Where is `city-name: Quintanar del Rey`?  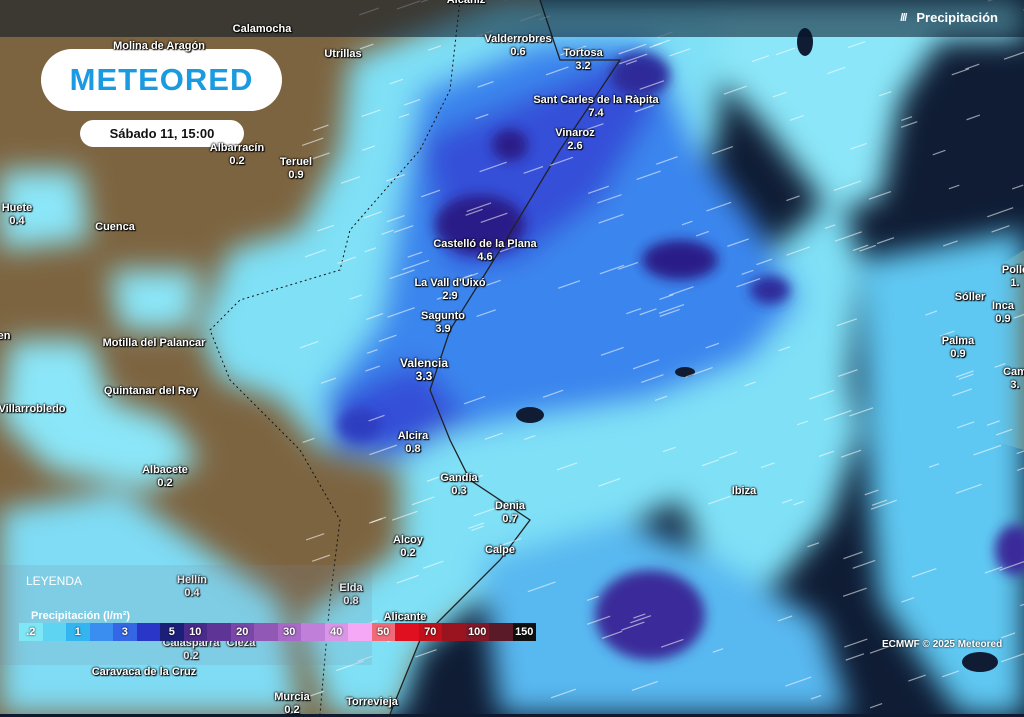
city-name: Quintanar del Rey is located at coordinates (151, 391).